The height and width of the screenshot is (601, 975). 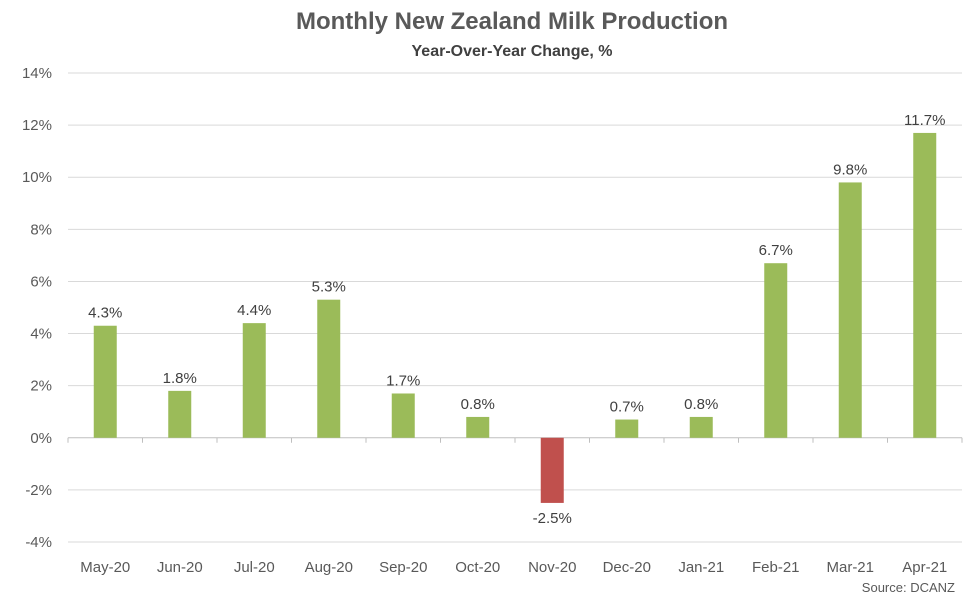 I want to click on x-tick-label: May-20, so click(x=105, y=567).